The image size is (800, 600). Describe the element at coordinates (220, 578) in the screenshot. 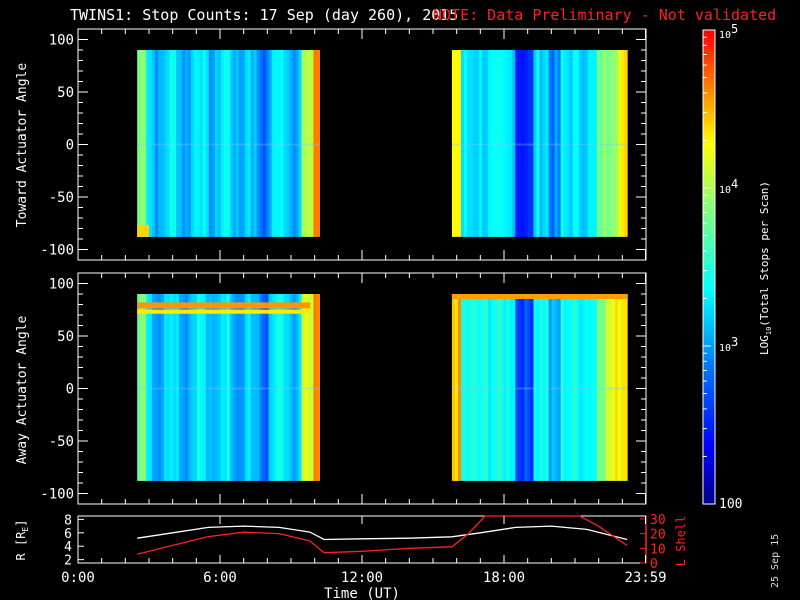

I see `x-tick-label: 6:00` at that location.